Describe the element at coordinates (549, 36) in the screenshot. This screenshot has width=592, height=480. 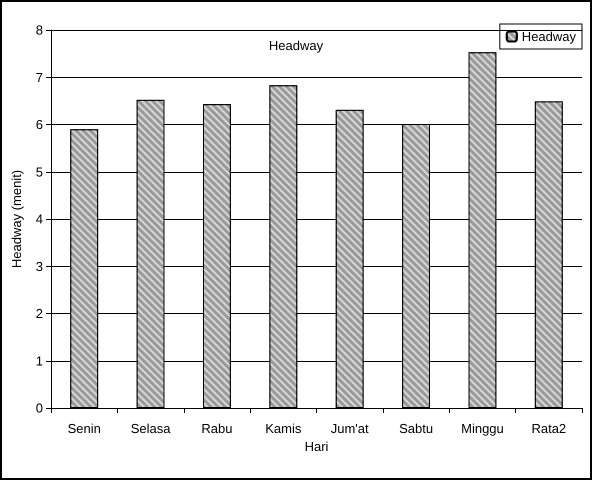
I see `legend-label: Headway` at that location.